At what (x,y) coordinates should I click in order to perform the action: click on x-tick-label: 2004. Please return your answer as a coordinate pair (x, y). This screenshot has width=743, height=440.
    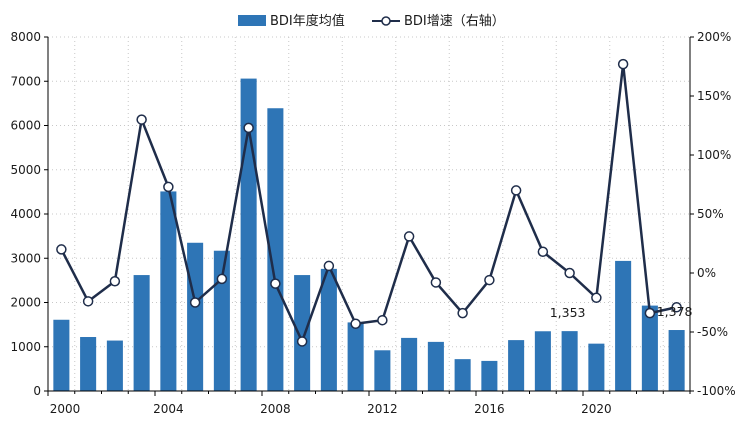
    Looking at the image, I should click on (168, 409).